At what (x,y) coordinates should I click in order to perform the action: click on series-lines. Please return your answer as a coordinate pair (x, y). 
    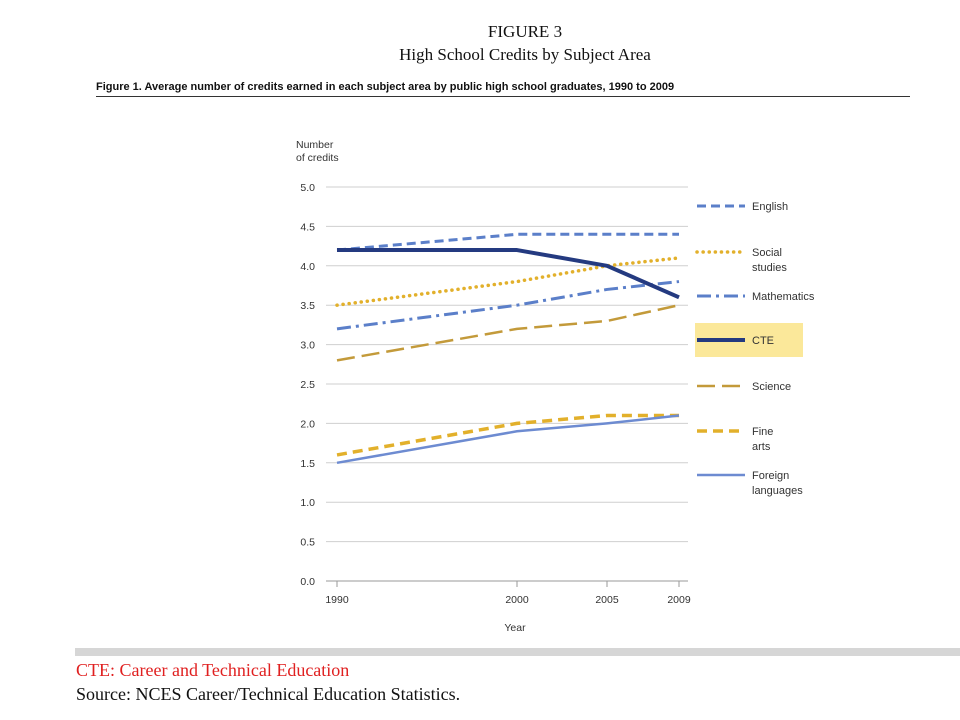
    Looking at the image, I should click on (508, 348).